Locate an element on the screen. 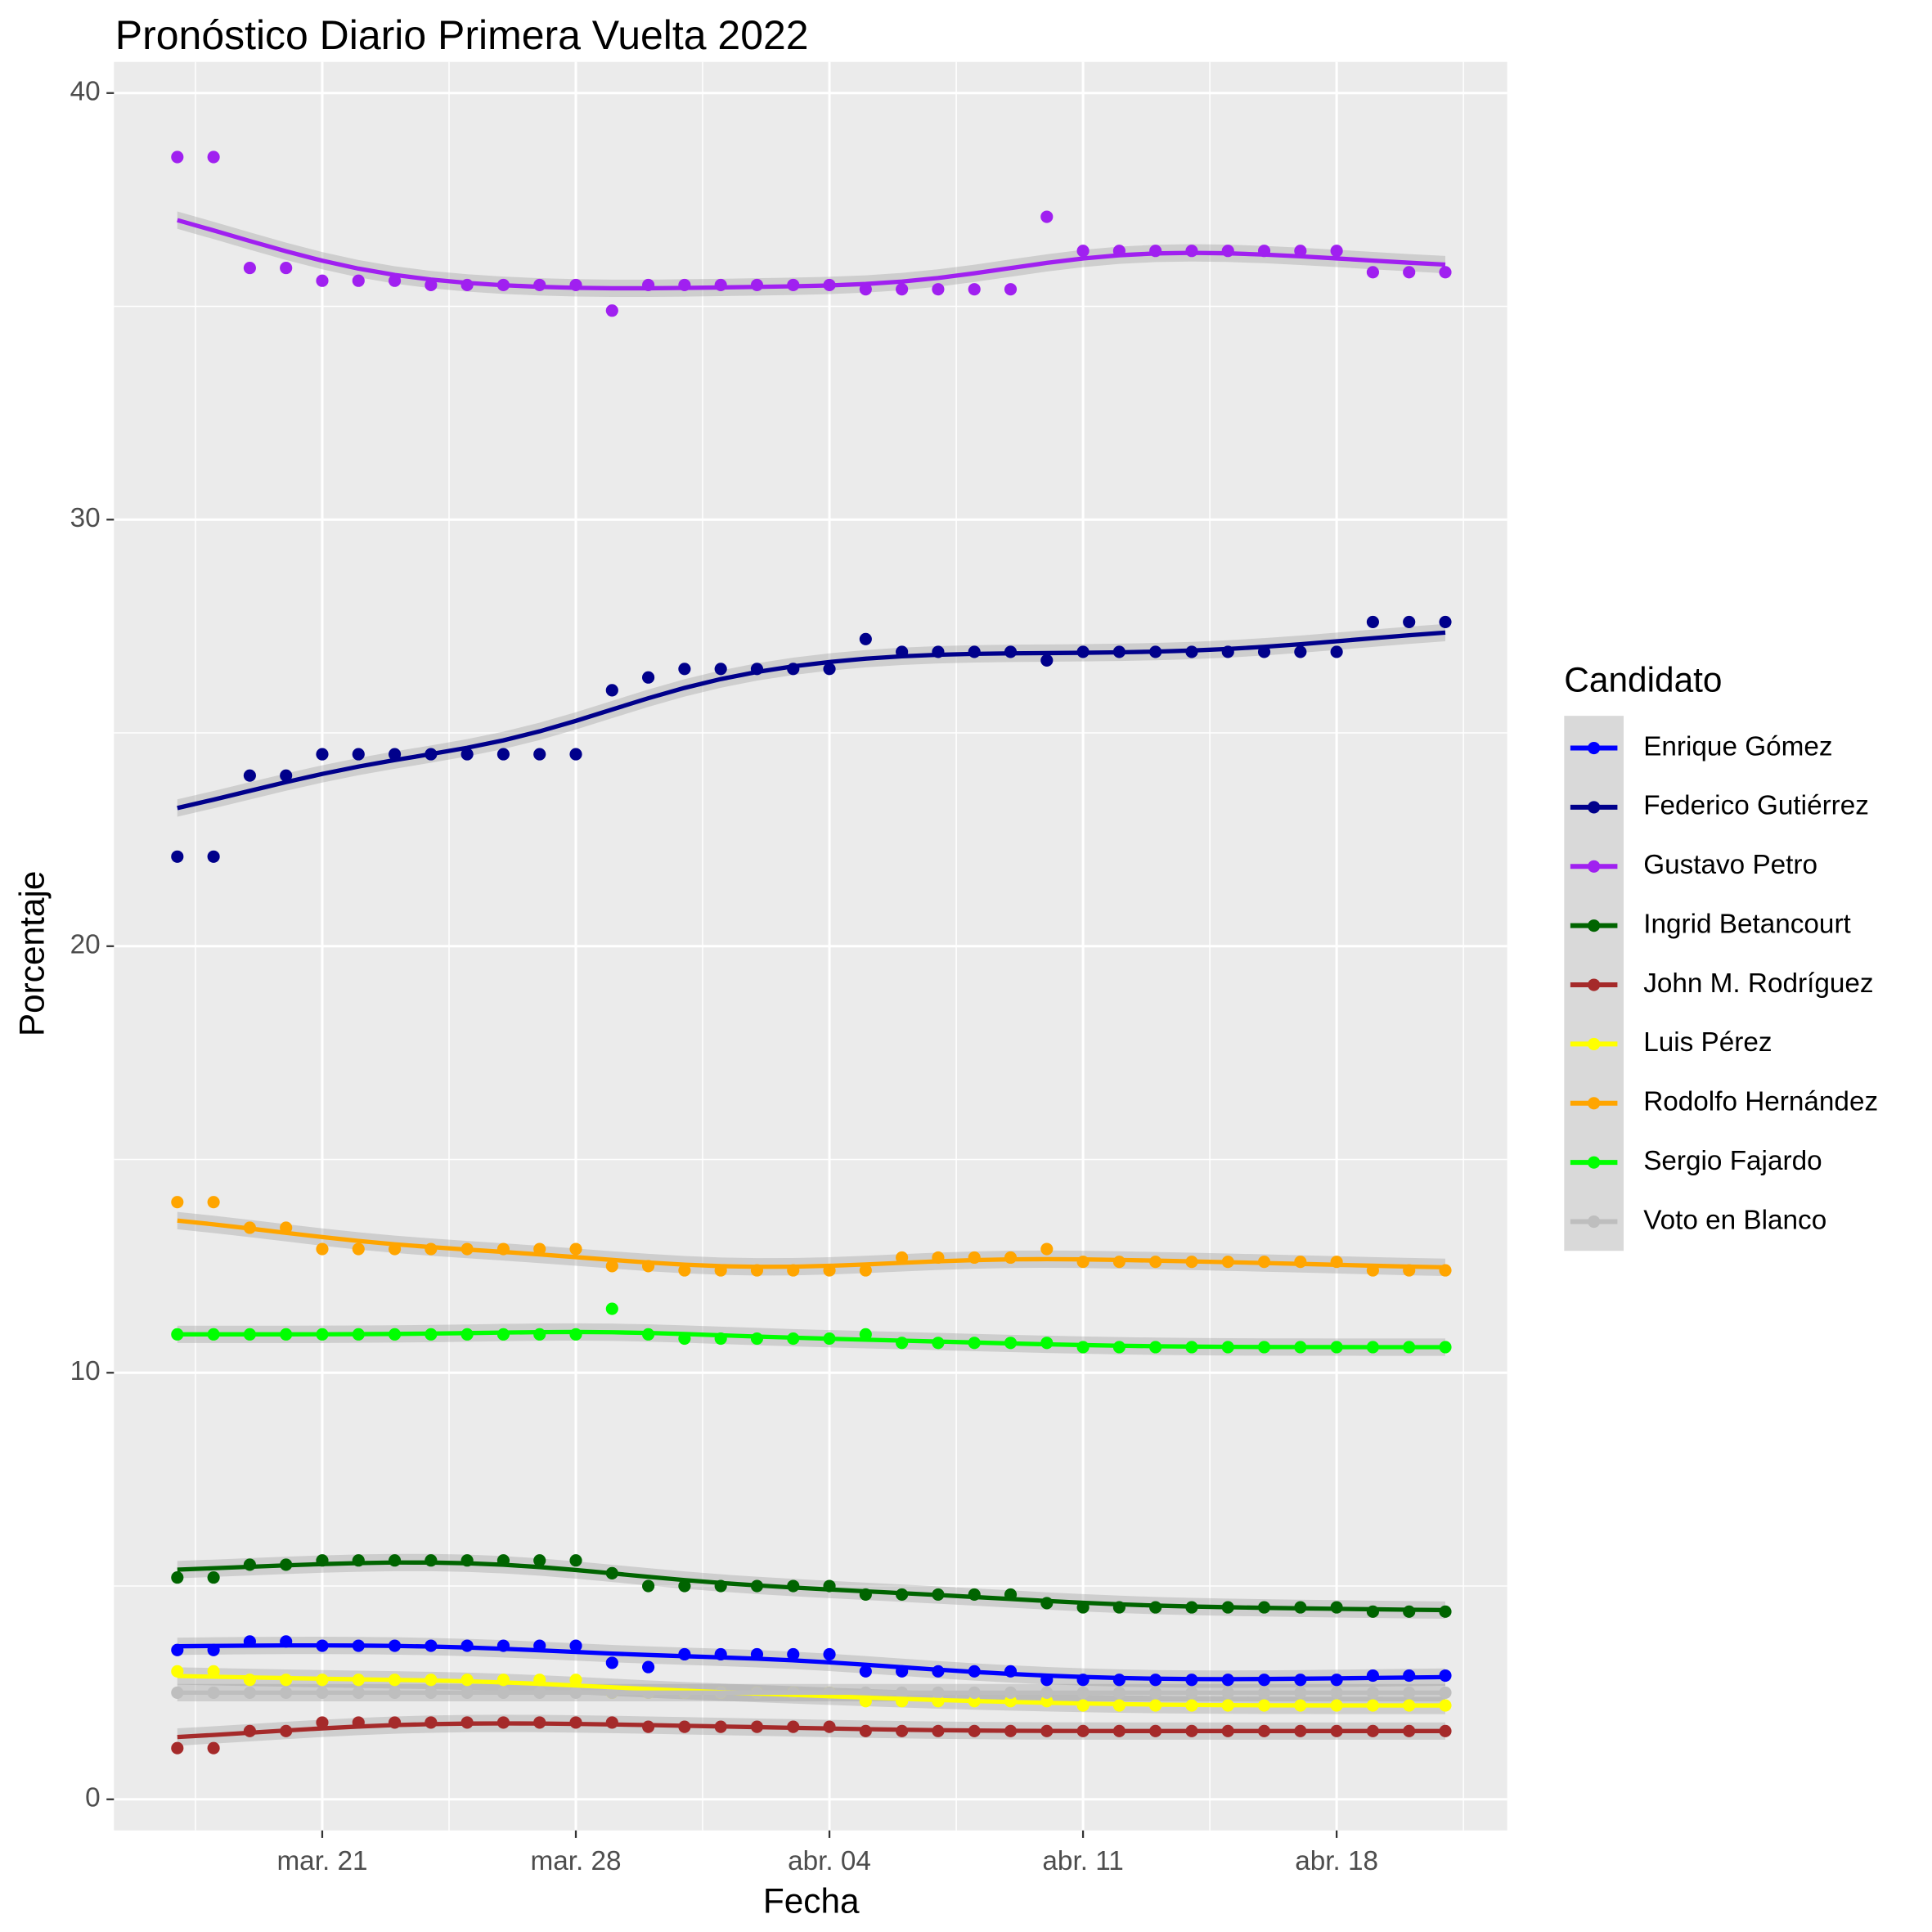  y-tick-label: 20 is located at coordinates (85, 945).